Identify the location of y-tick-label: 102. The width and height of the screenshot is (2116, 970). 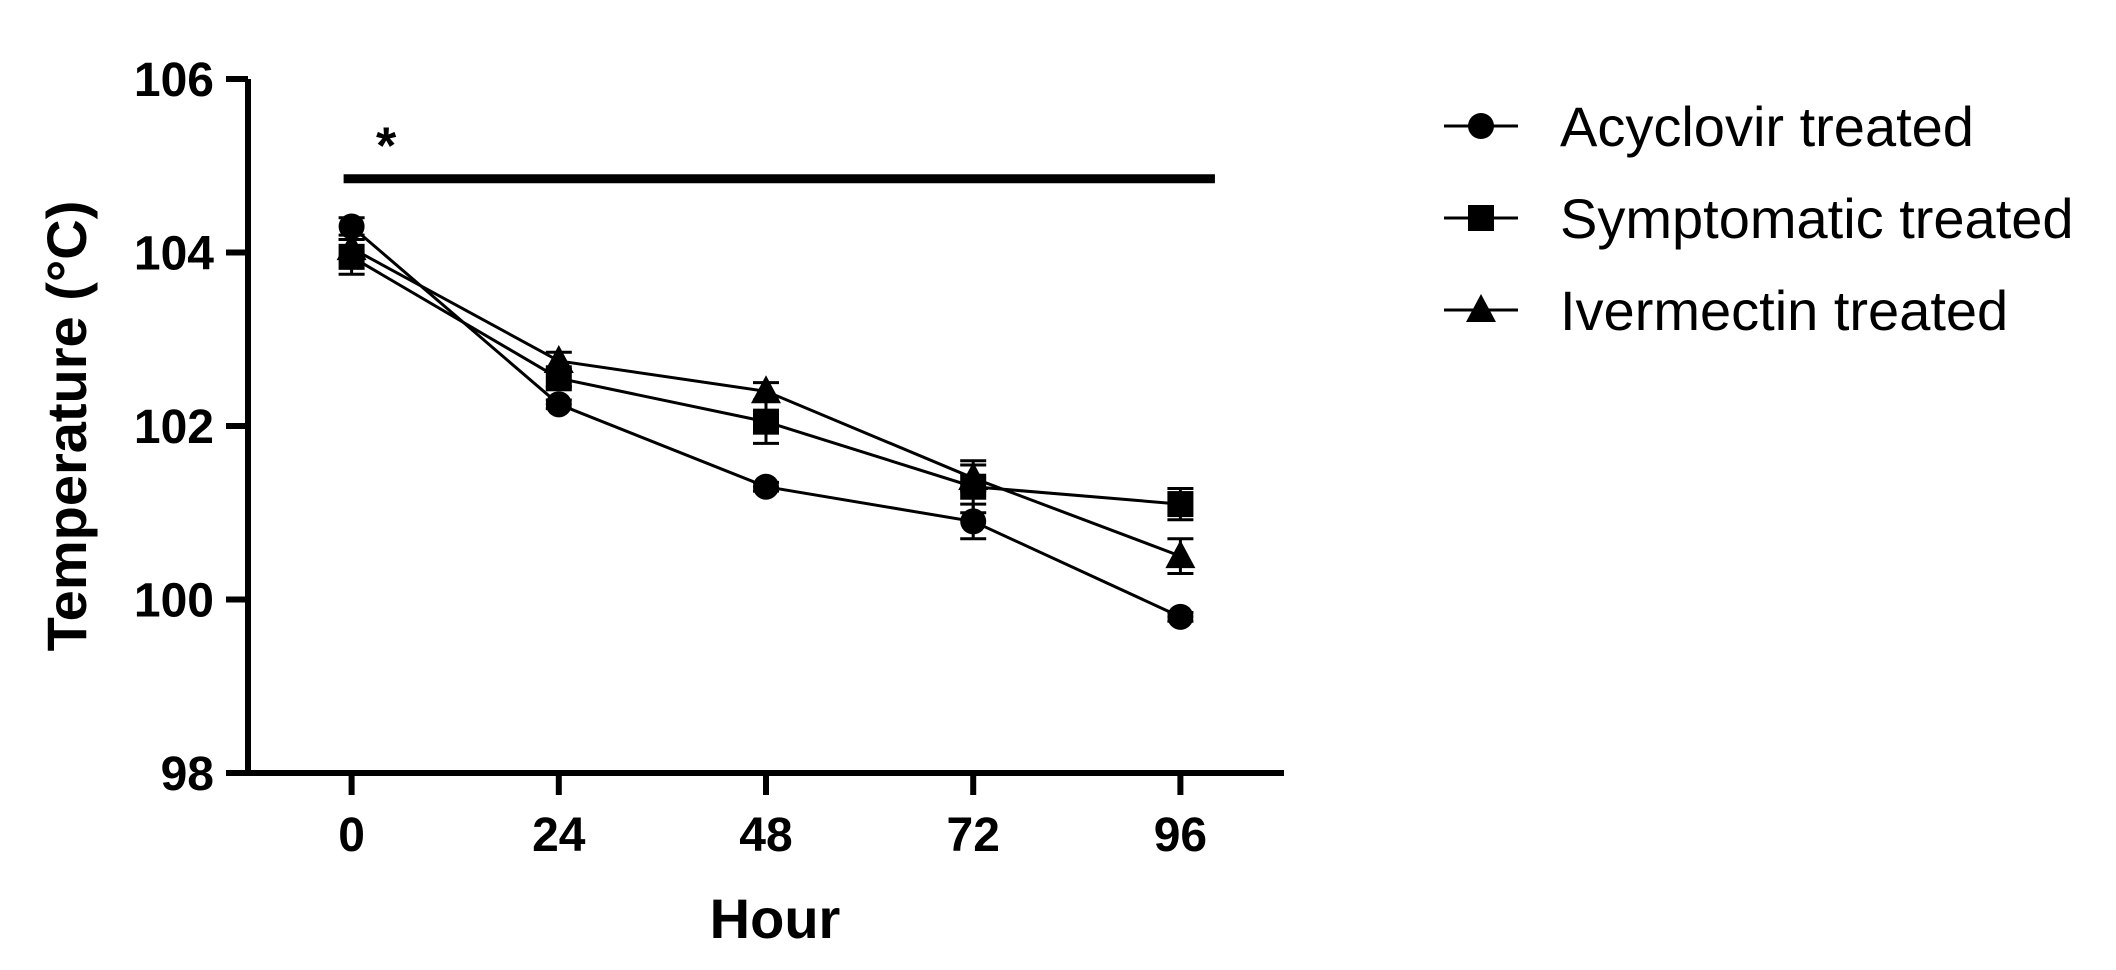
(174, 427).